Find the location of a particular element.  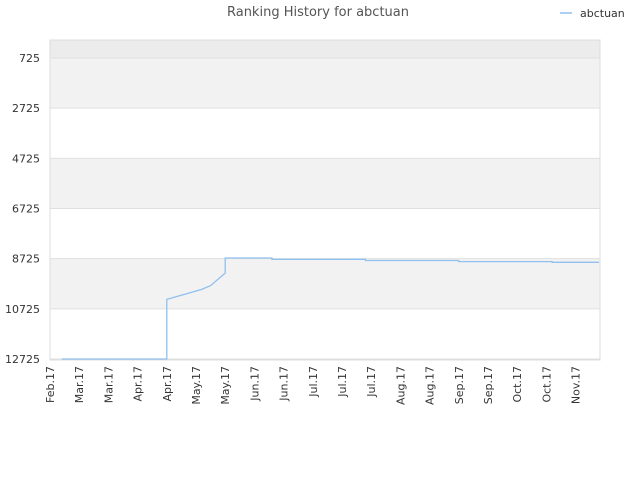

legend-label-abctuan: abctuan is located at coordinates (602, 13).